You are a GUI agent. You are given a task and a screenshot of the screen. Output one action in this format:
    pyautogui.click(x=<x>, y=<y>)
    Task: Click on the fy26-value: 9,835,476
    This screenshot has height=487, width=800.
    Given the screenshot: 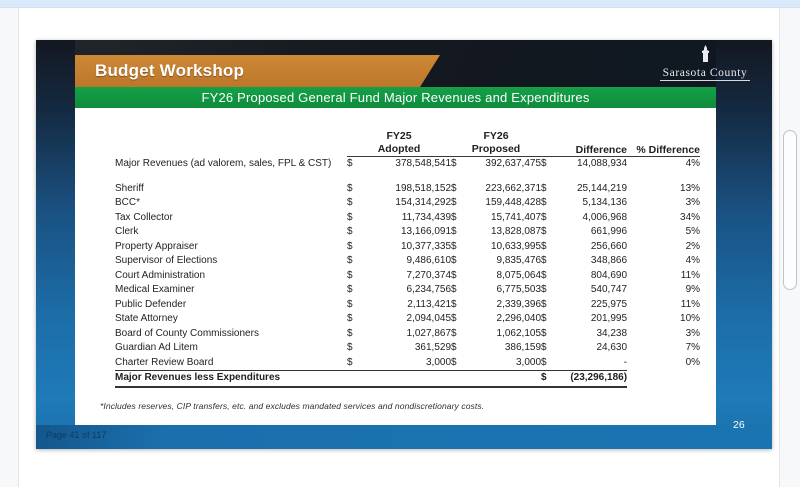 What is the action you would take?
    pyautogui.click(x=519, y=260)
    